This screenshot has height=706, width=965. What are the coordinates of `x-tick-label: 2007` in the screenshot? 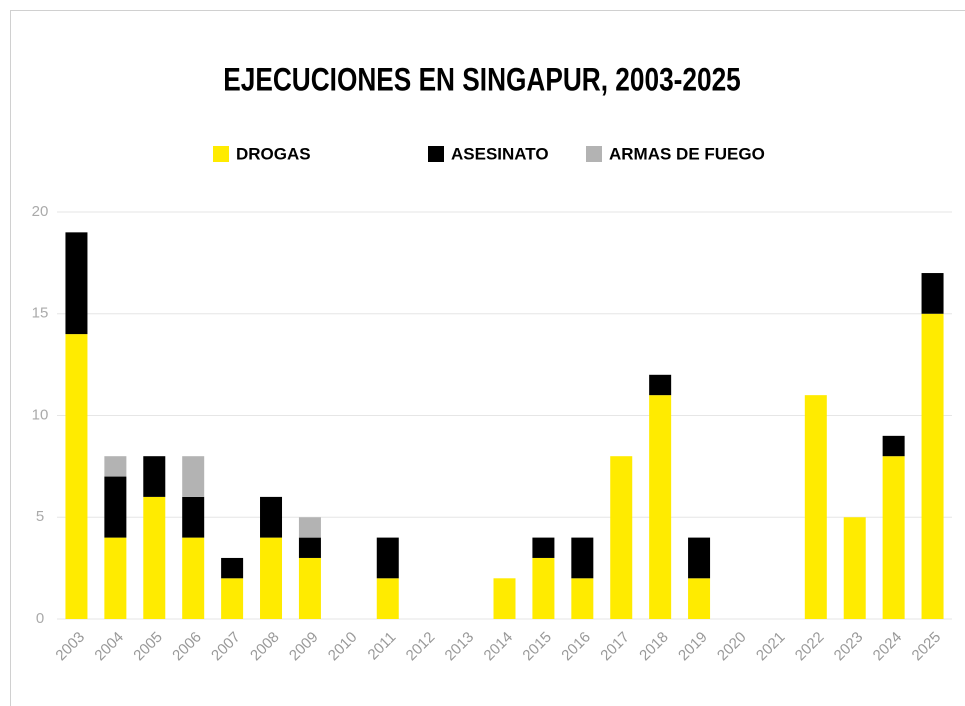 It's located at (226, 647).